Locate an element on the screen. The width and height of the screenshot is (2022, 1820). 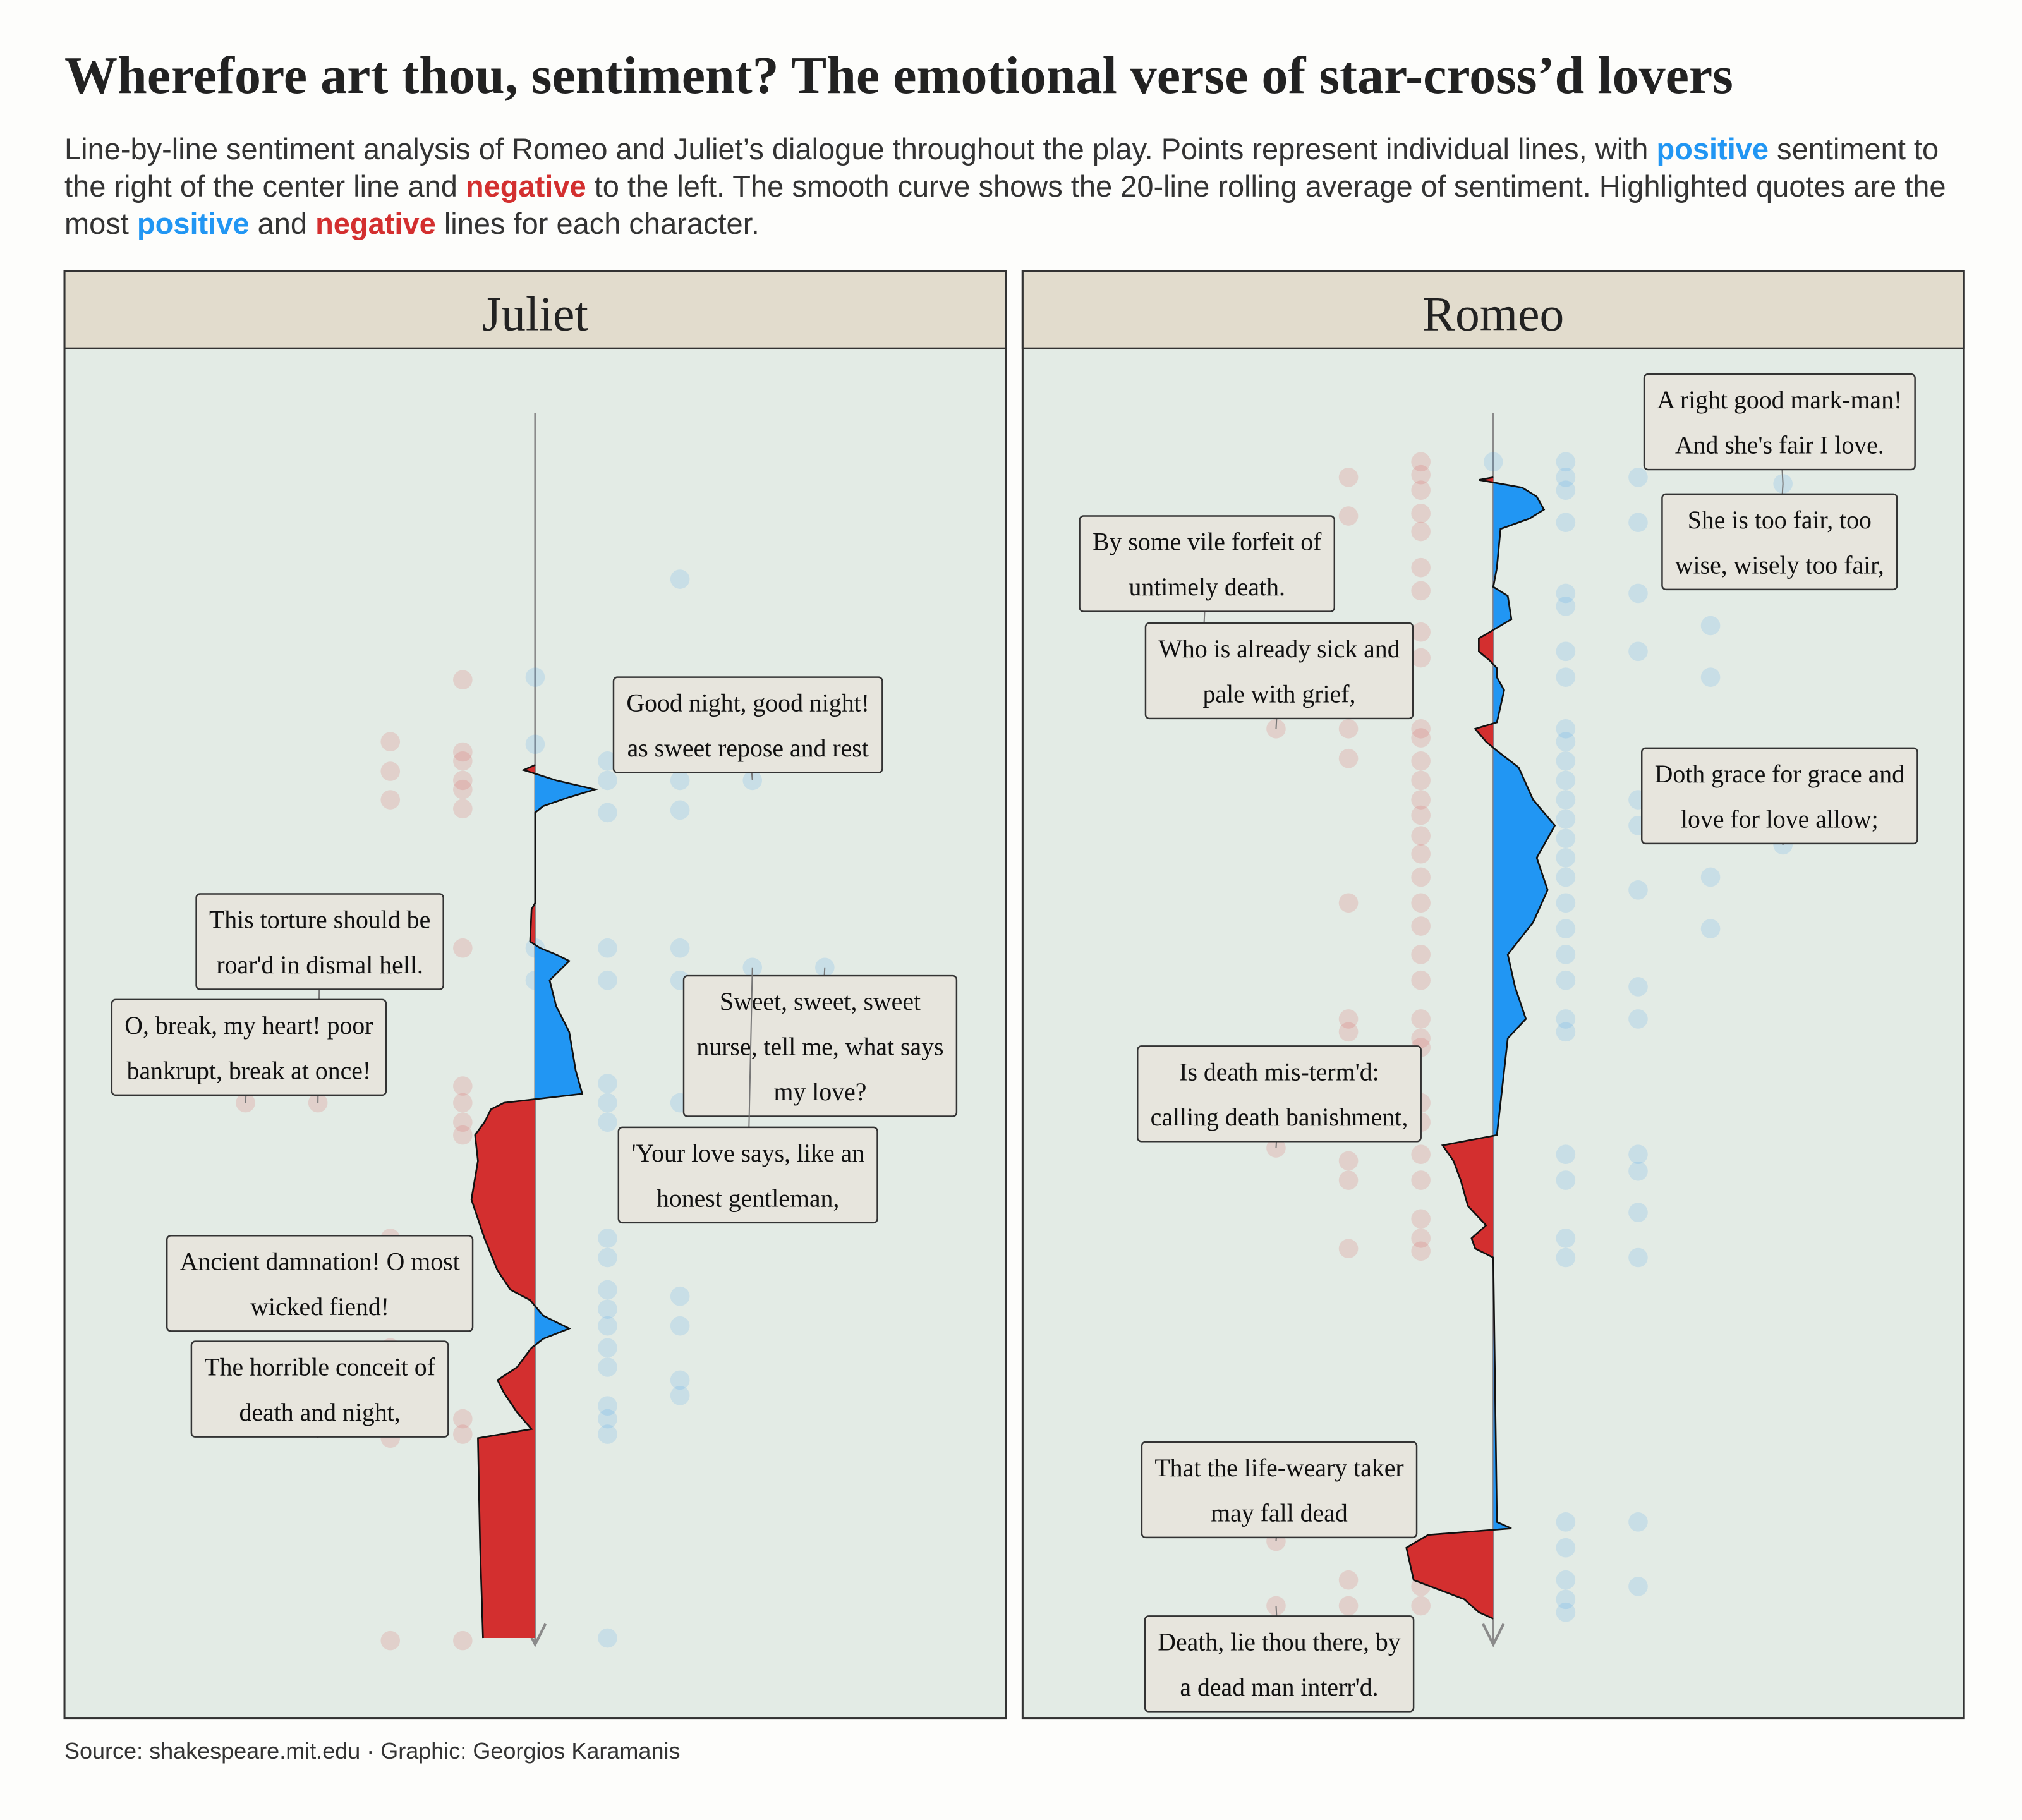
annotation-text: And she's fair I love. is located at coordinates (1779, 445).